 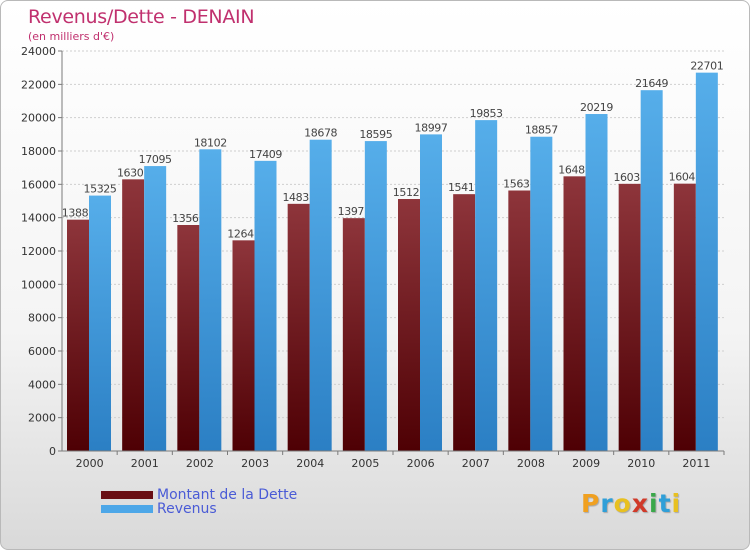 What do you see at coordinates (641, 463) in the screenshot?
I see `x-tick-label: 2010` at bounding box center [641, 463].